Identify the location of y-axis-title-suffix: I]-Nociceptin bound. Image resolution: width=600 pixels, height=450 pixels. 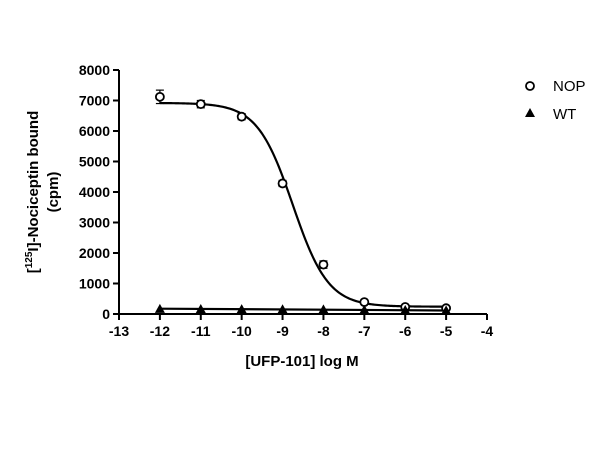
(33, 181).